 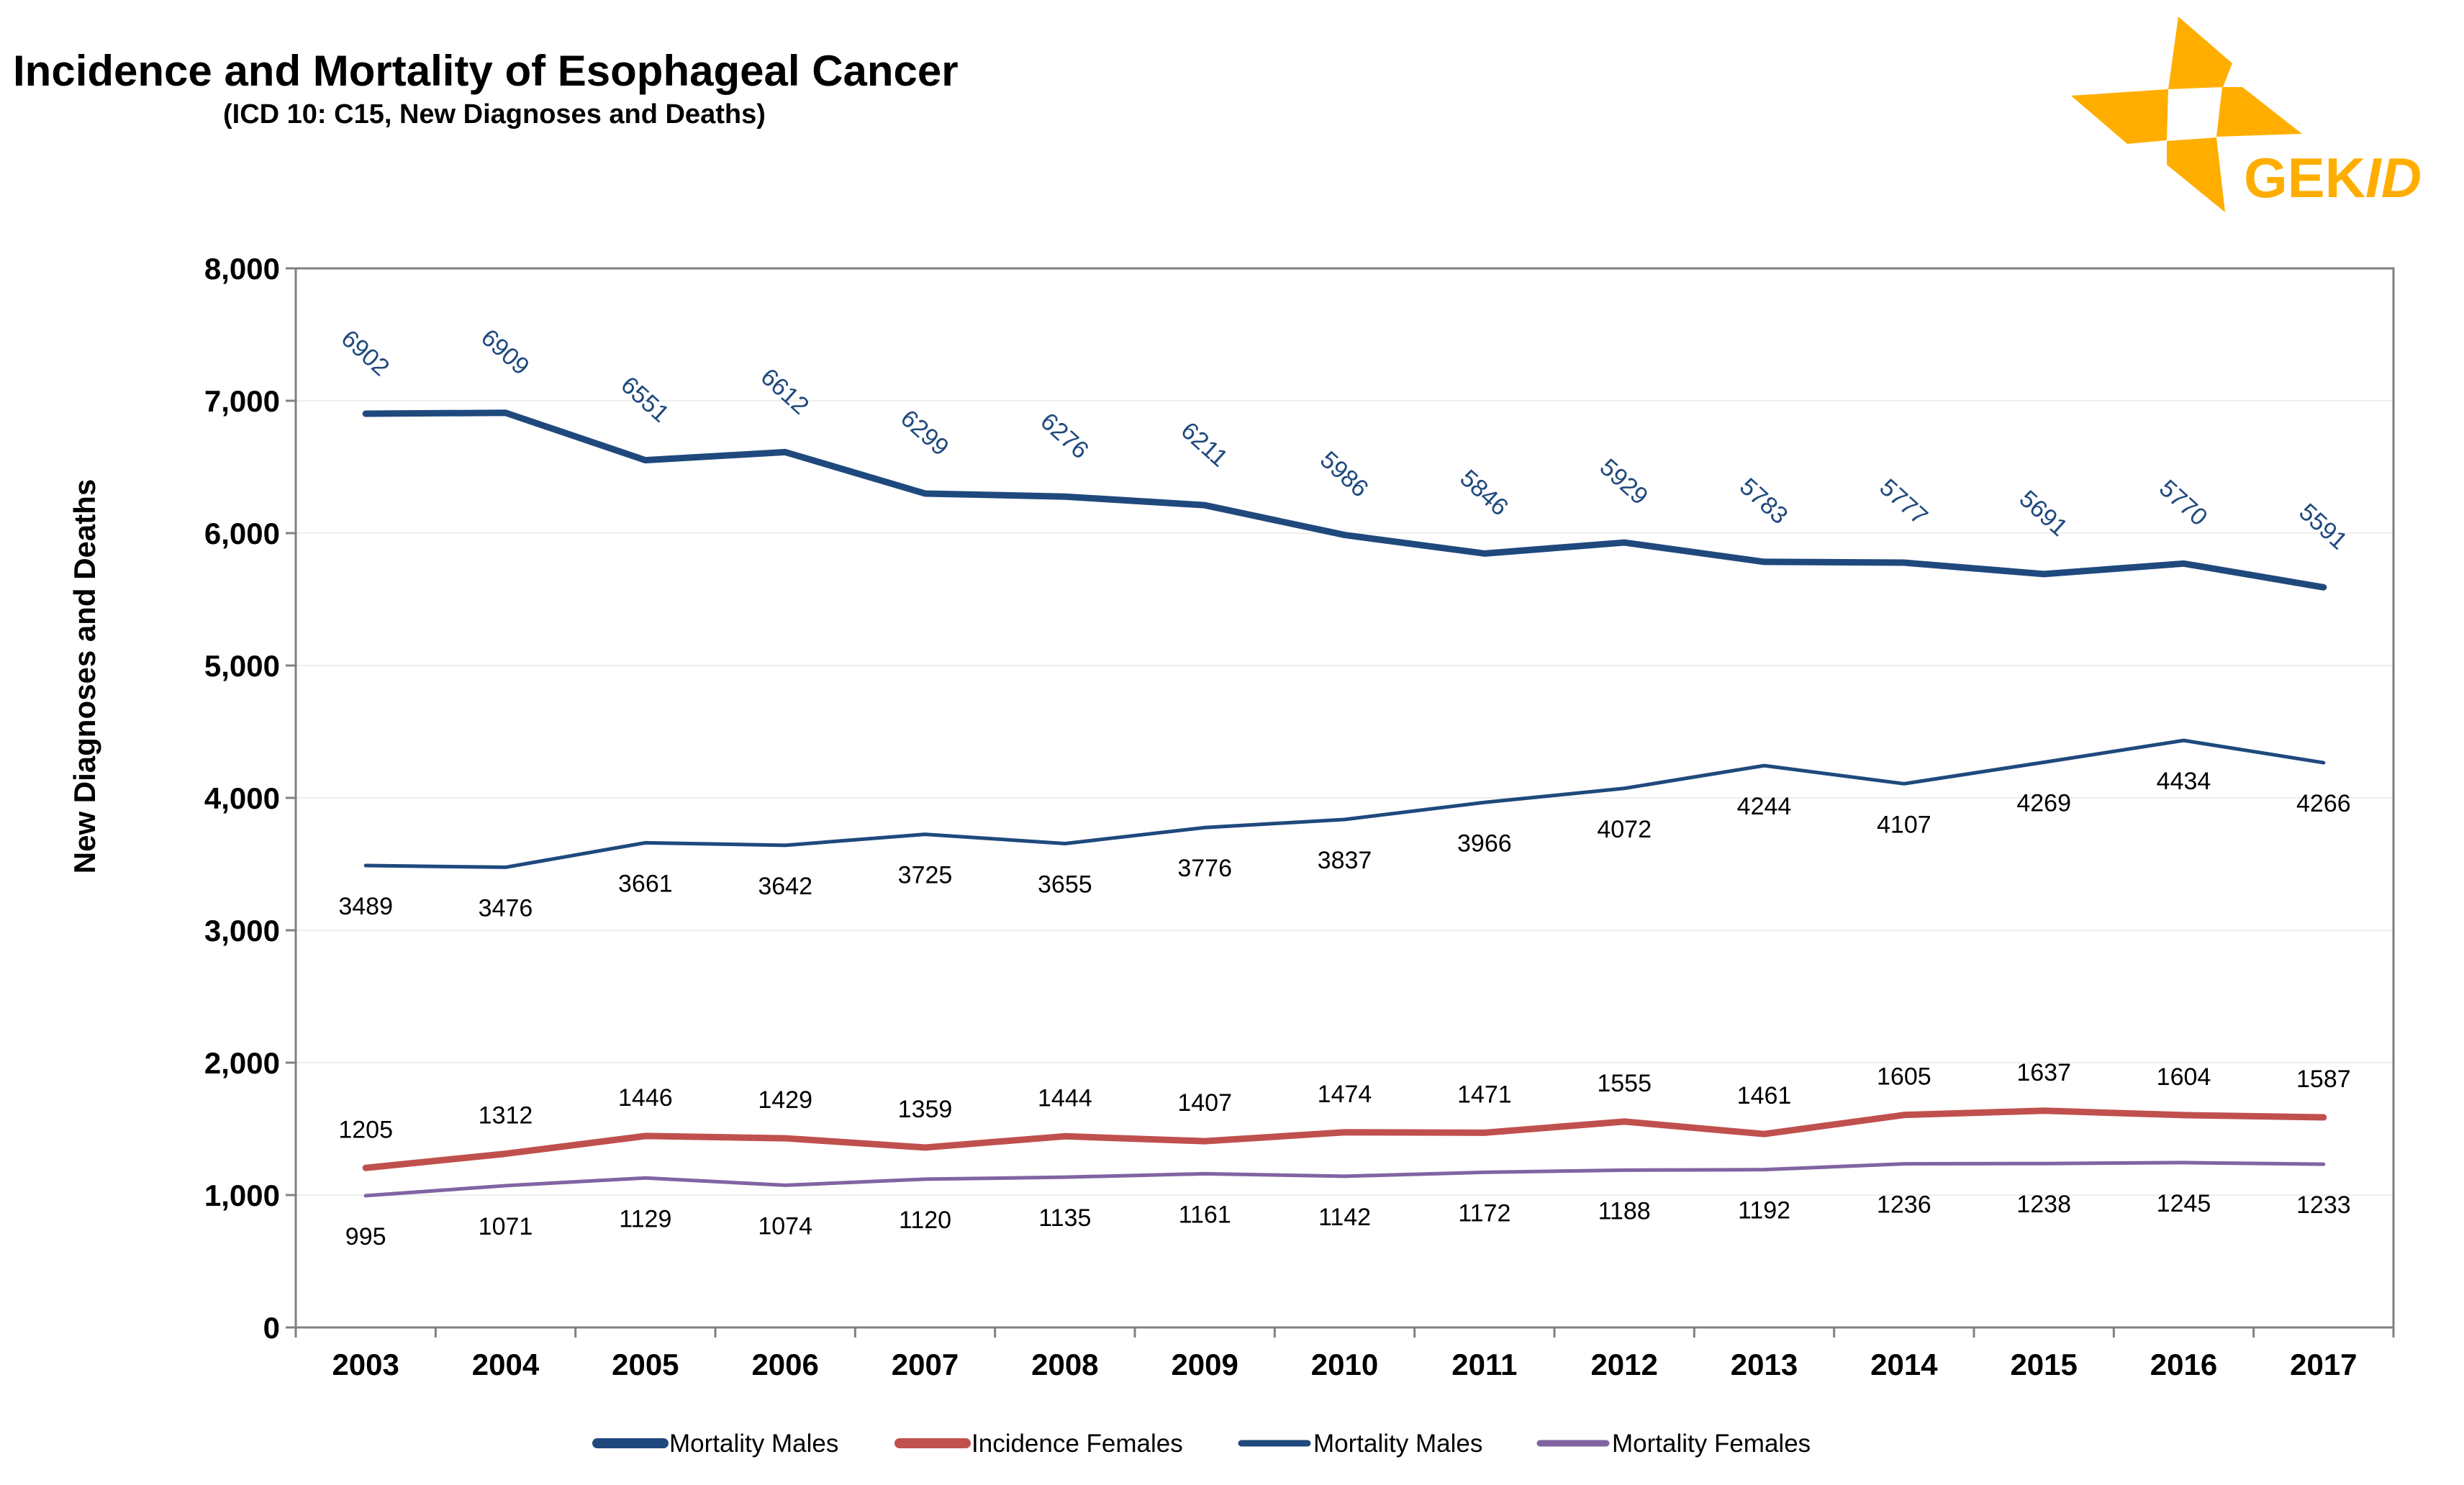 I want to click on x-tick-label: 2003, so click(x=365, y=1364).